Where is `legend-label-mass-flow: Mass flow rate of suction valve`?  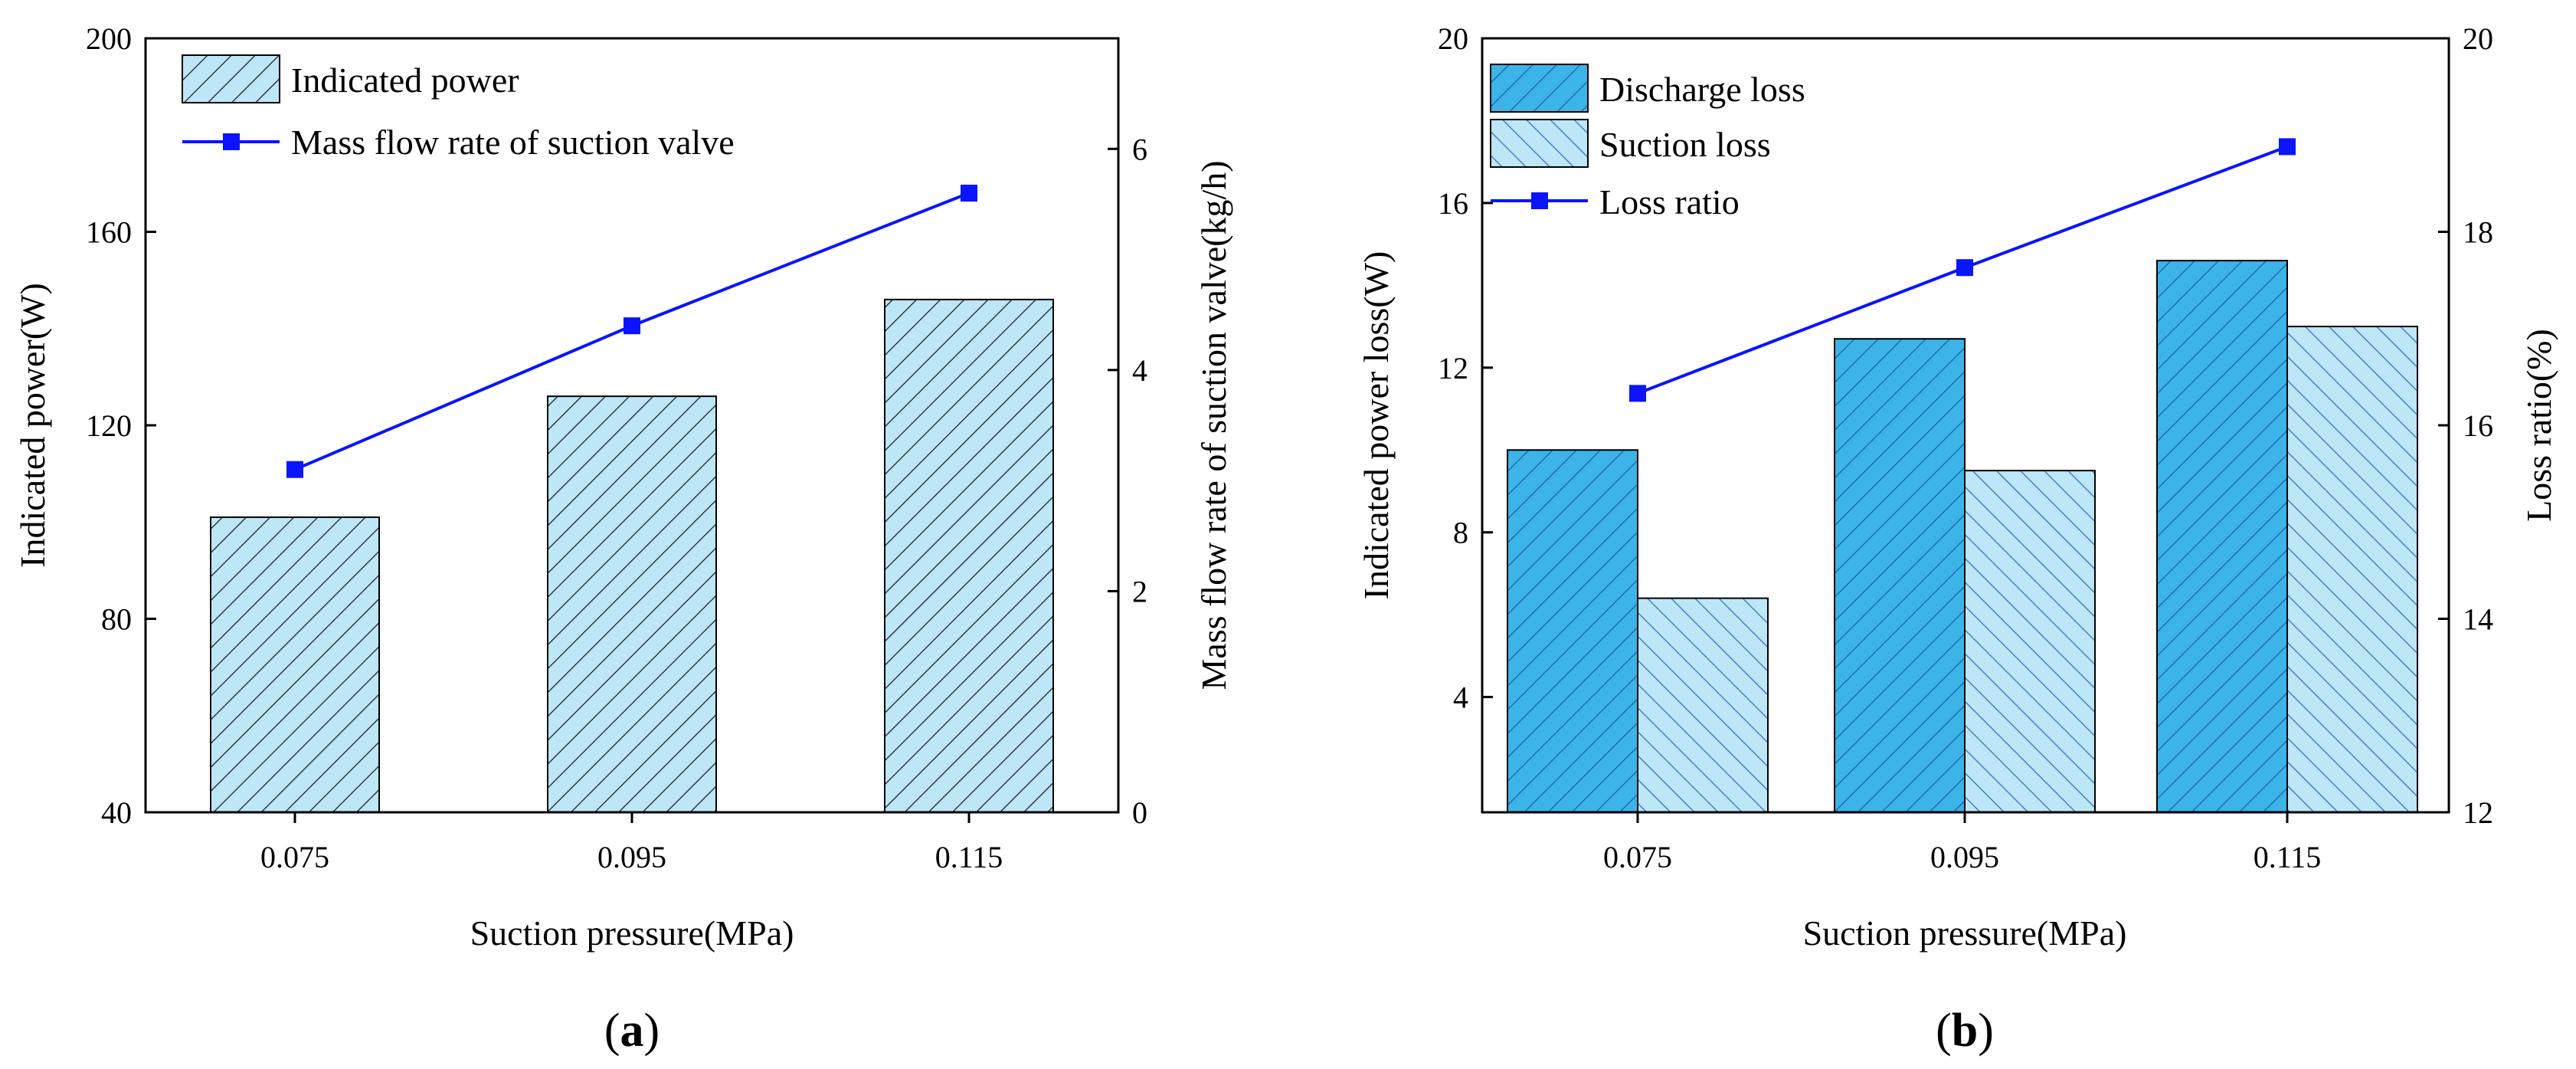
legend-label-mass-flow: Mass flow rate of suction valve is located at coordinates (513, 142).